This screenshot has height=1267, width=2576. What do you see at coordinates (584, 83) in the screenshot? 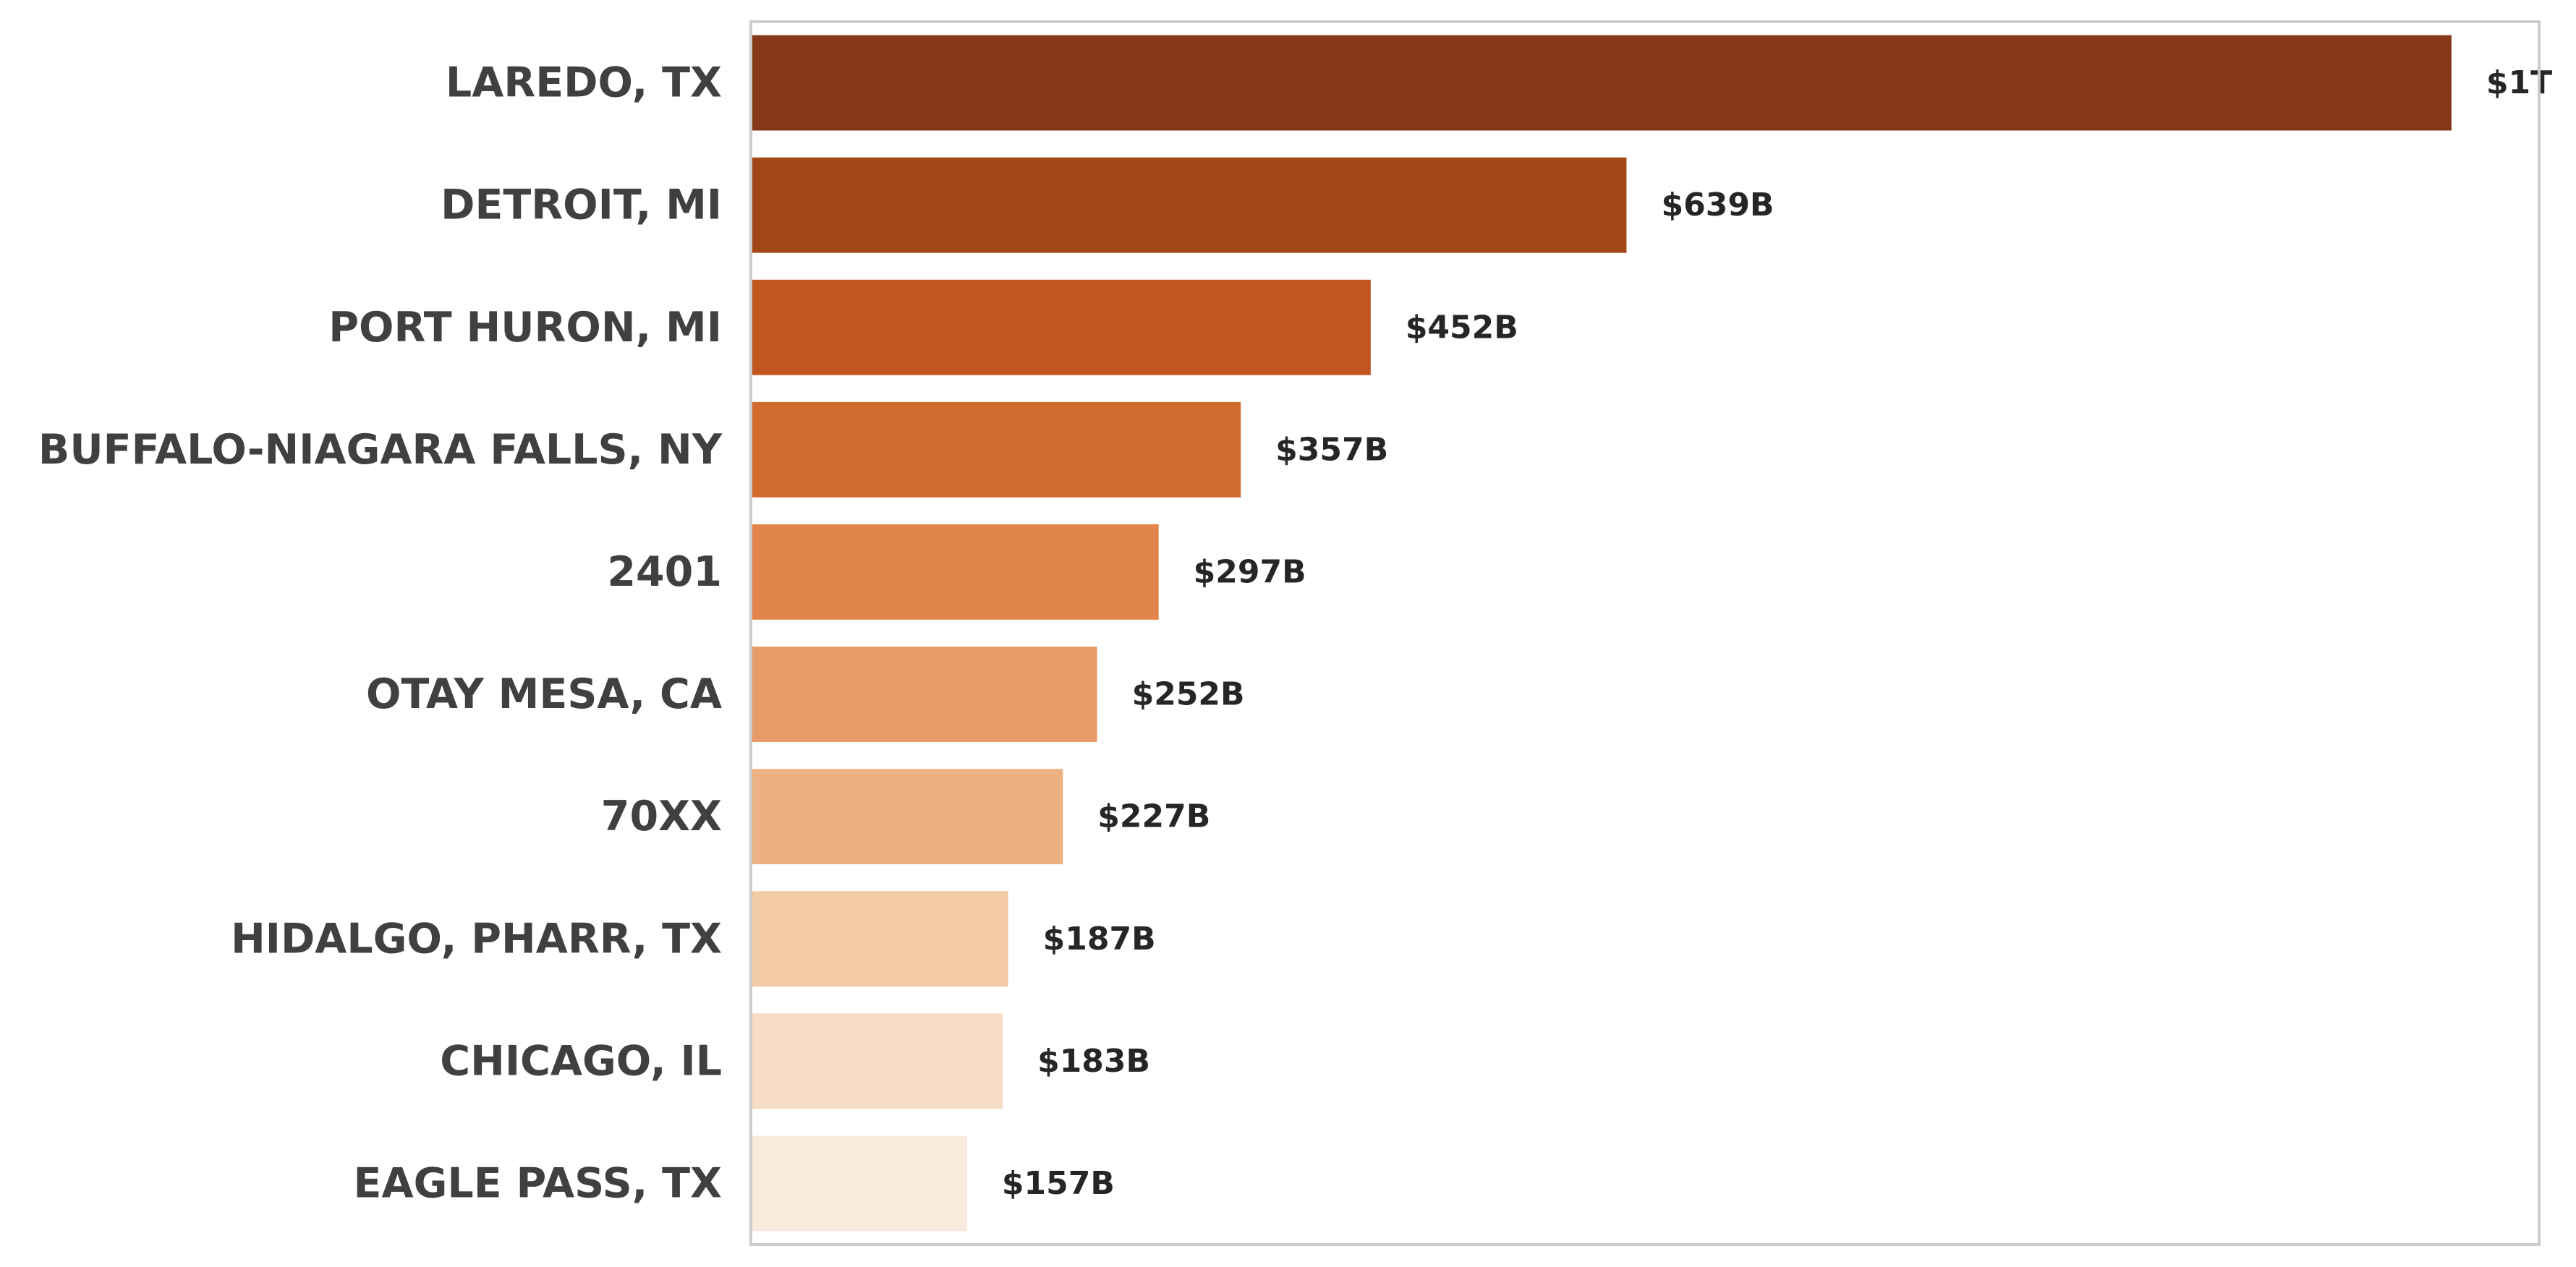
I see `category-label: LAREDO, TX` at bounding box center [584, 83].